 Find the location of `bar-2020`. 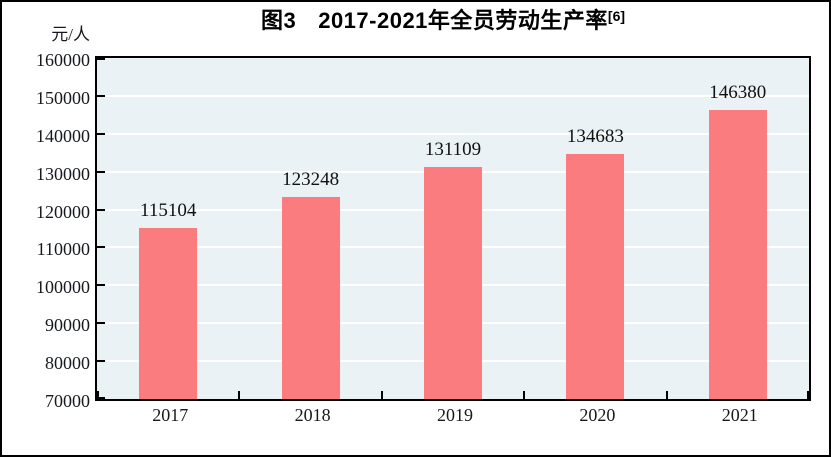

bar-2020 is located at coordinates (595, 276).